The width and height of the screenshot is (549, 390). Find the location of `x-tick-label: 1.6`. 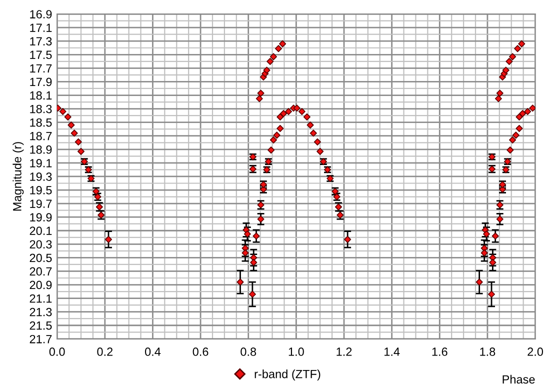

x-tick-label: 1.6 is located at coordinates (440, 352).